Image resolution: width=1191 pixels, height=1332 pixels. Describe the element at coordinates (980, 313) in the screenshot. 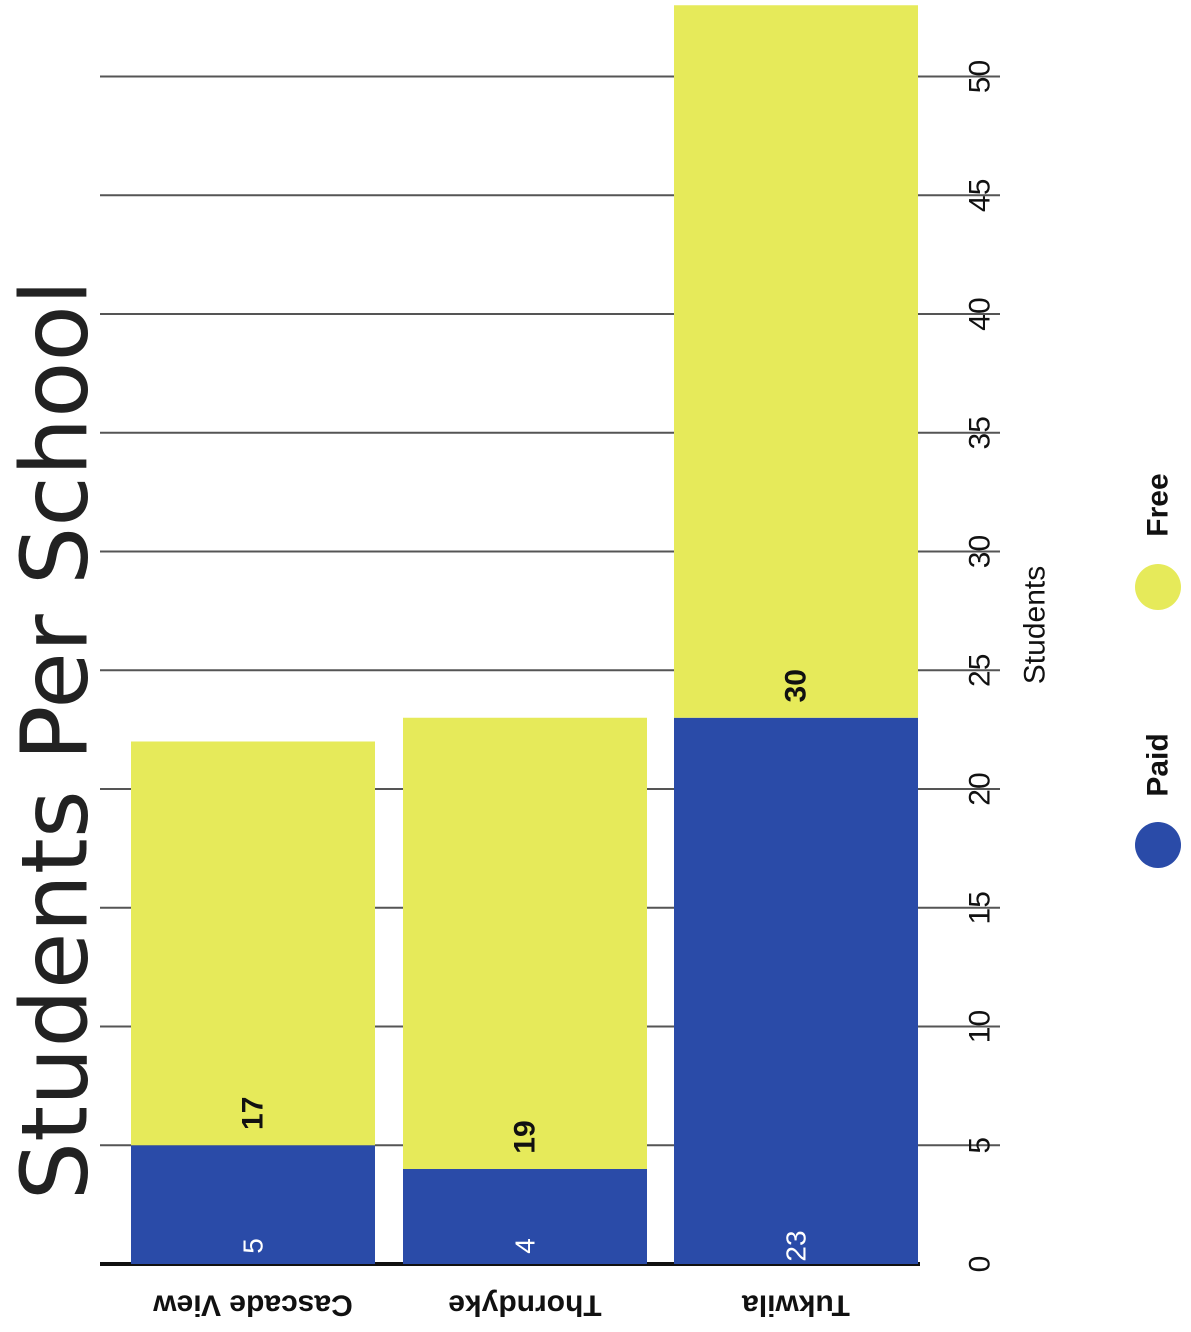

I see `tick-label: 40` at that location.